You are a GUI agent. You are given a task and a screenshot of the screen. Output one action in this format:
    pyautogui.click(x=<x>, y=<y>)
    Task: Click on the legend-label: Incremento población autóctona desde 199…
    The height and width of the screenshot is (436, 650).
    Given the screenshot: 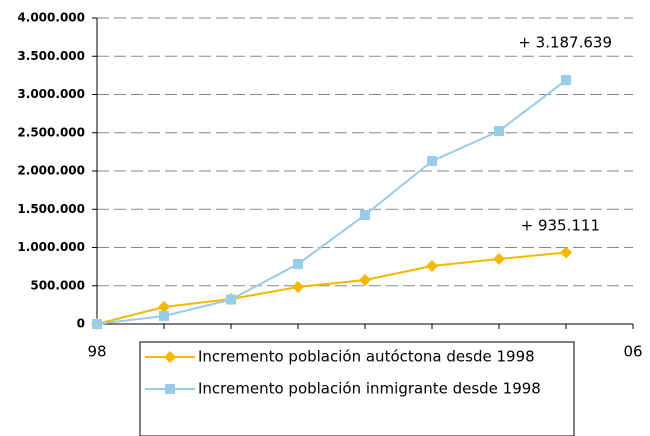 What is the action you would take?
    pyautogui.click(x=366, y=357)
    